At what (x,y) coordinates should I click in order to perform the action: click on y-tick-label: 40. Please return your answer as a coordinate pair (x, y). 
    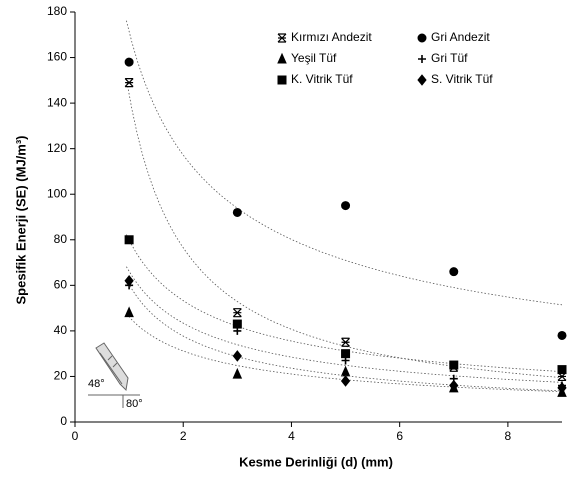
    Looking at the image, I should click on (61, 330).